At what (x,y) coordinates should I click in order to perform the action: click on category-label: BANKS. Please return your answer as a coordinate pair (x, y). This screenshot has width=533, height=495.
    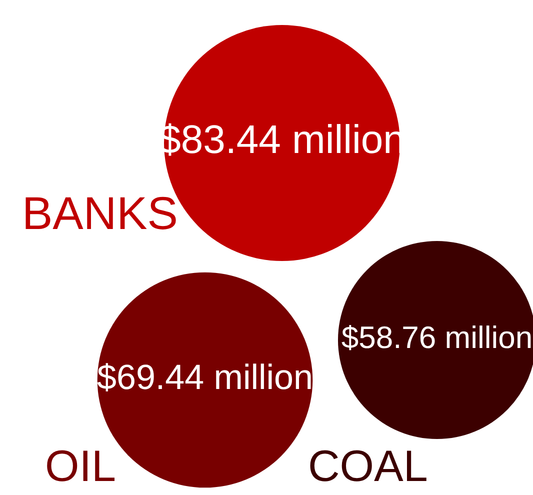
    Looking at the image, I should click on (100, 213).